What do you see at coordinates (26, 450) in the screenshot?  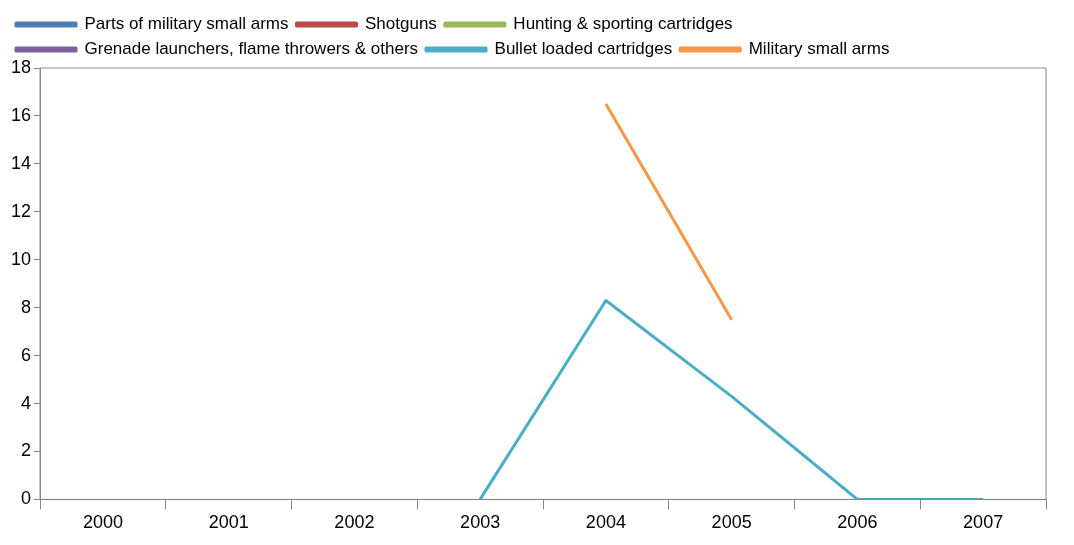 I see `y-tick-label: 2` at bounding box center [26, 450].